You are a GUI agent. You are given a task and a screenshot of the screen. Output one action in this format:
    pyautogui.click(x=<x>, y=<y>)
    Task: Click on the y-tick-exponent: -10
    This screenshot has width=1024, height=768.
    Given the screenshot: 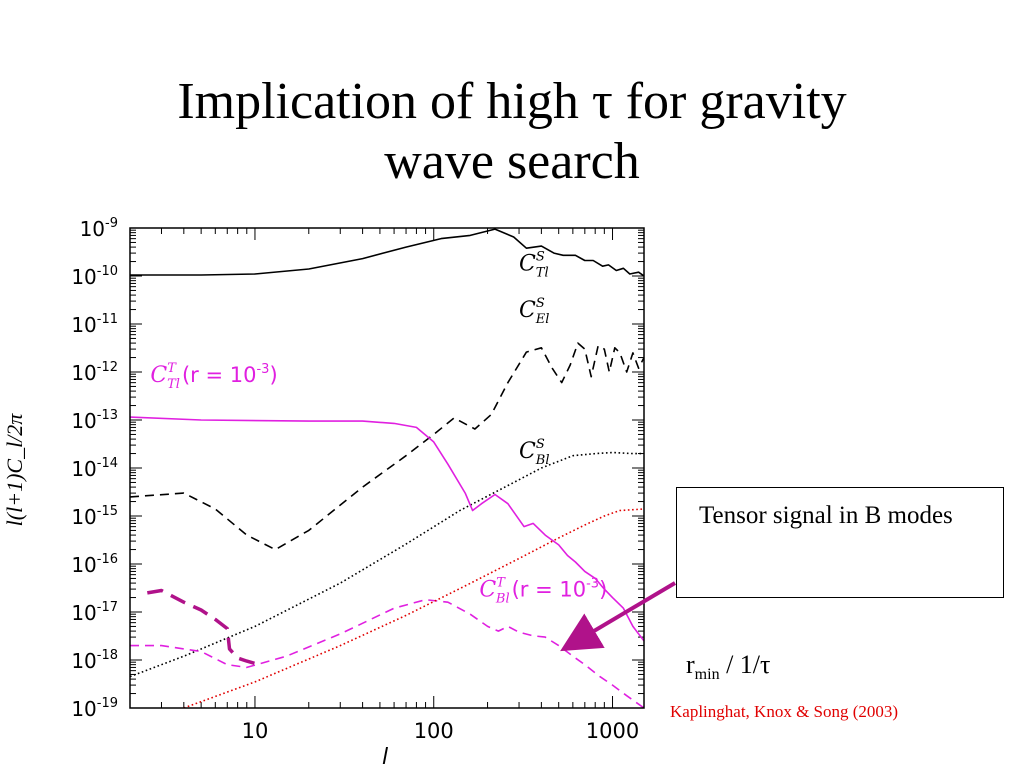 What is the action you would take?
    pyautogui.click(x=107, y=271)
    